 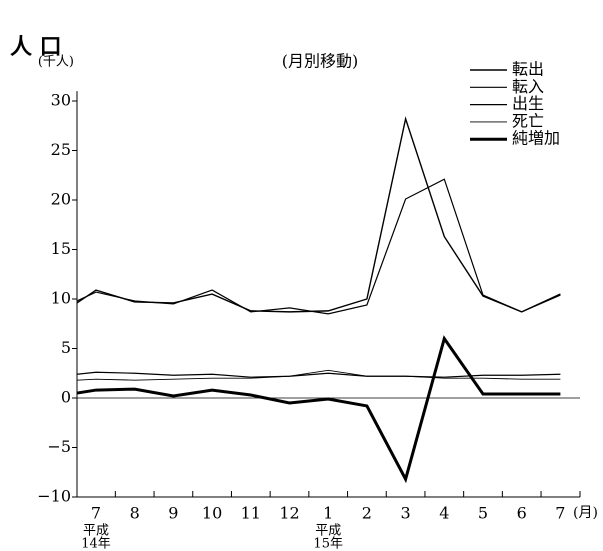 What do you see at coordinates (66, 347) in the screenshot?
I see `y-tick-label: 5` at bounding box center [66, 347].